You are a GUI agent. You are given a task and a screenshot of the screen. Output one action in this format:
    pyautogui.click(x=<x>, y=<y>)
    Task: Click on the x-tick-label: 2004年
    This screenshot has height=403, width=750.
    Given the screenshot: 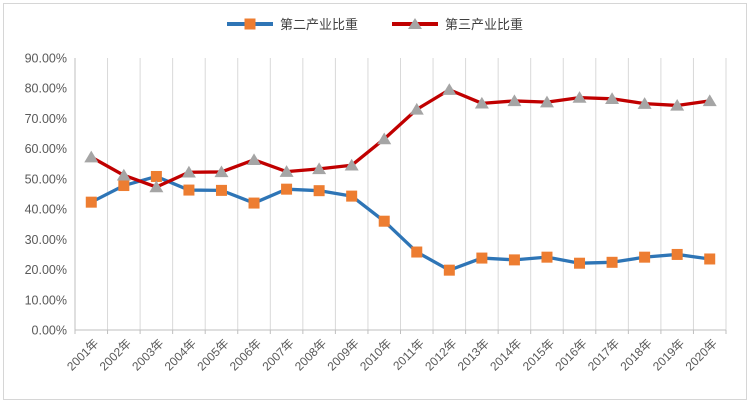 What is the action you would take?
    pyautogui.click(x=180, y=354)
    